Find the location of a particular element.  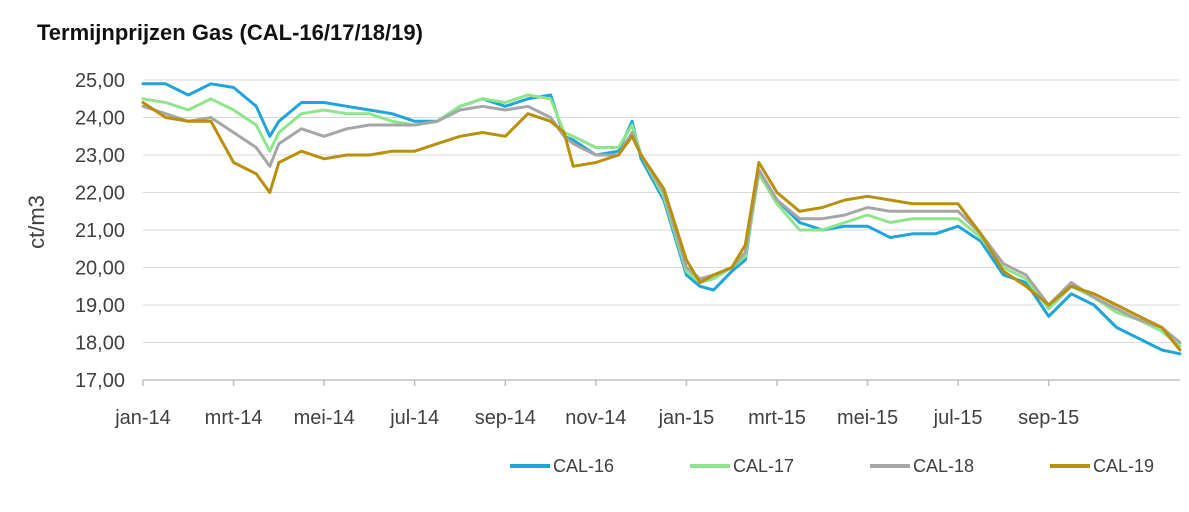

x-tick-label: mei-14 is located at coordinates (324, 418).